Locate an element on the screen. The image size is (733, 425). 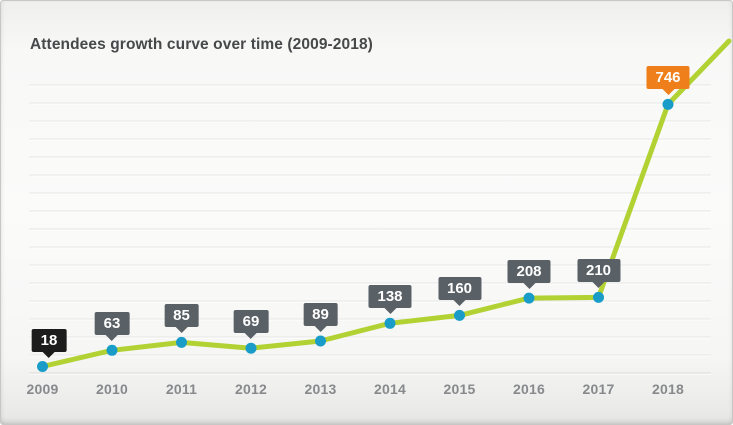
data-point-2009 is located at coordinates (42, 366).